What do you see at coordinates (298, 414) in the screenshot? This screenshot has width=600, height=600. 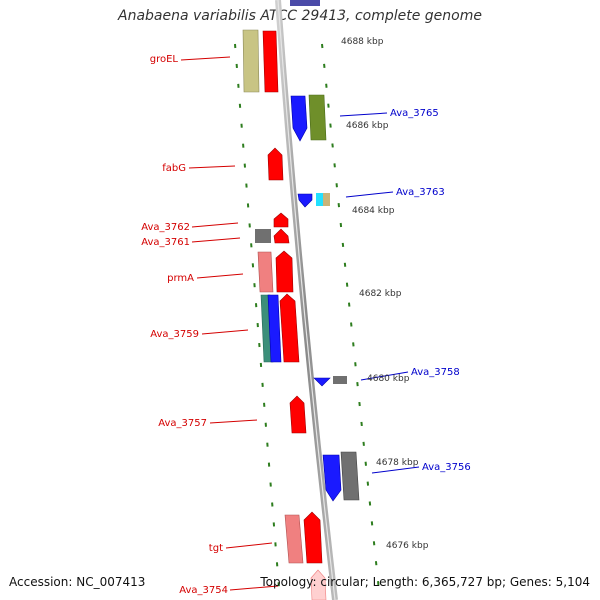 I see `gene-ava3757` at bounding box center [298, 414].